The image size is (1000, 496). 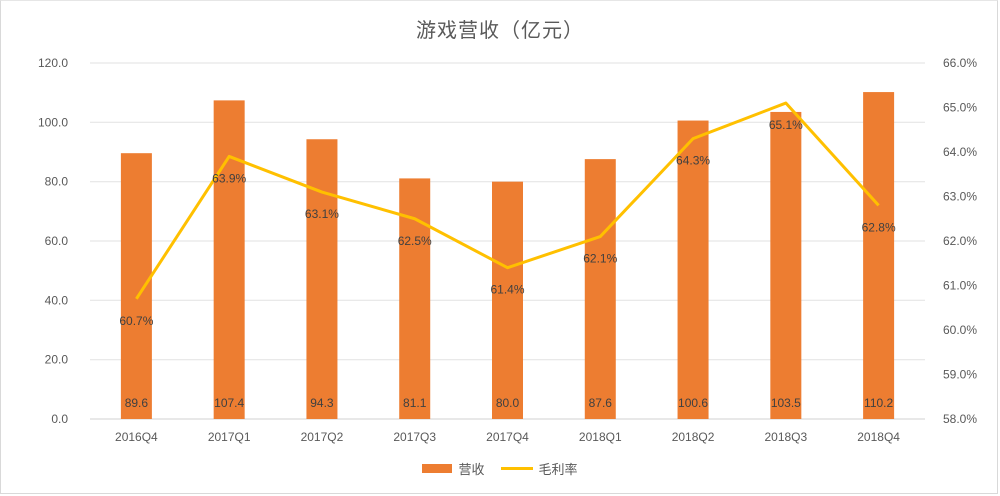 What do you see at coordinates (136, 437) in the screenshot?
I see `x-axis-tick-label: 2016Q4` at bounding box center [136, 437].